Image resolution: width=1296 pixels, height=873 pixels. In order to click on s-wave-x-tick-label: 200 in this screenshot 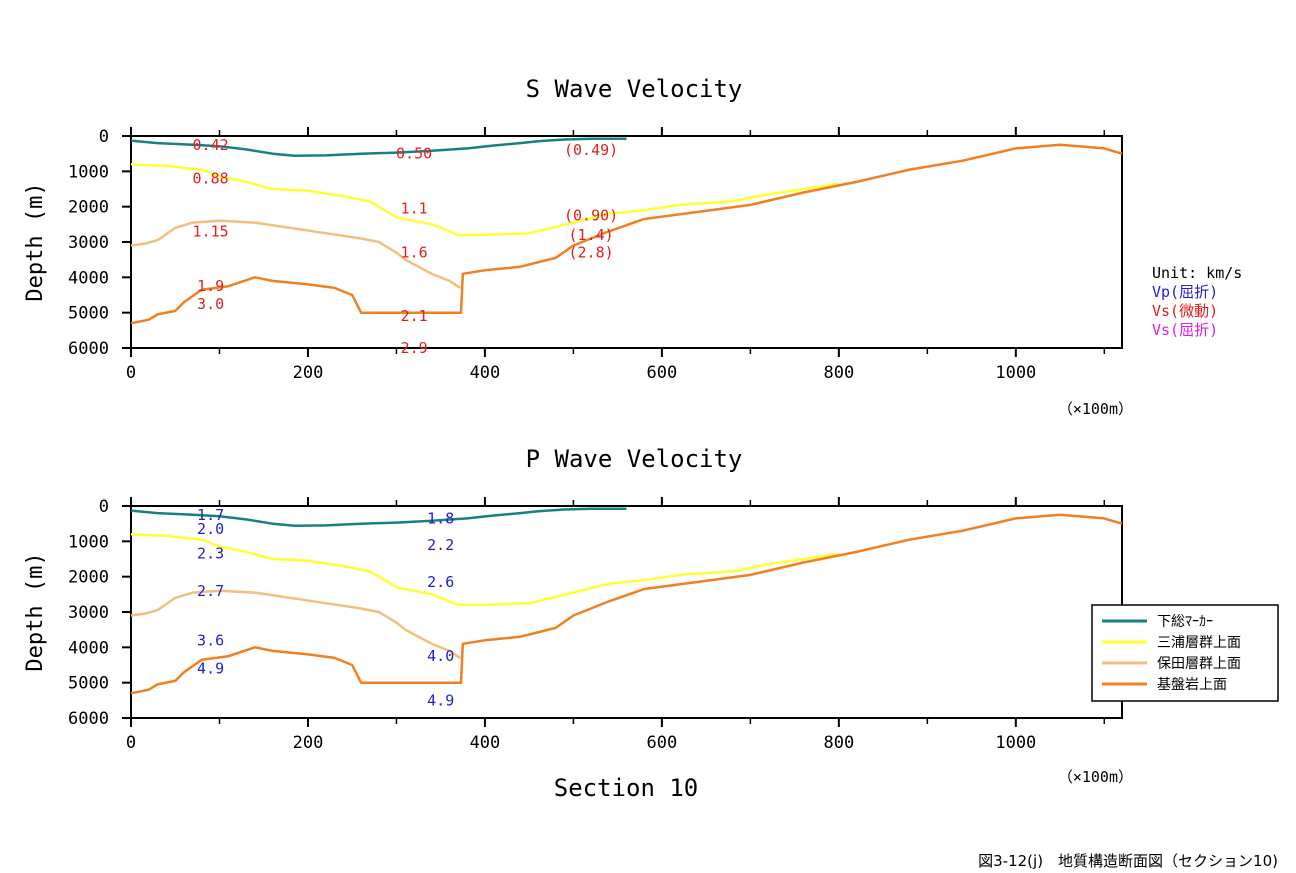, I will do `click(308, 373)`.